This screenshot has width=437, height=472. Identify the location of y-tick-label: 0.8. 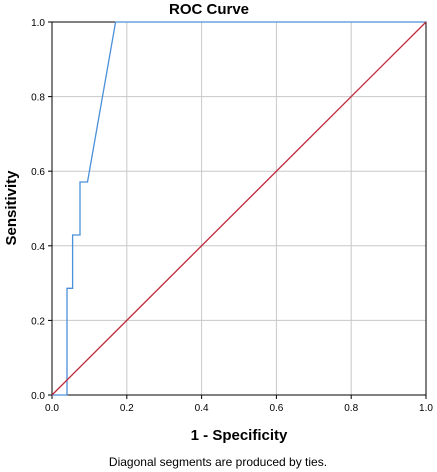
(38, 98).